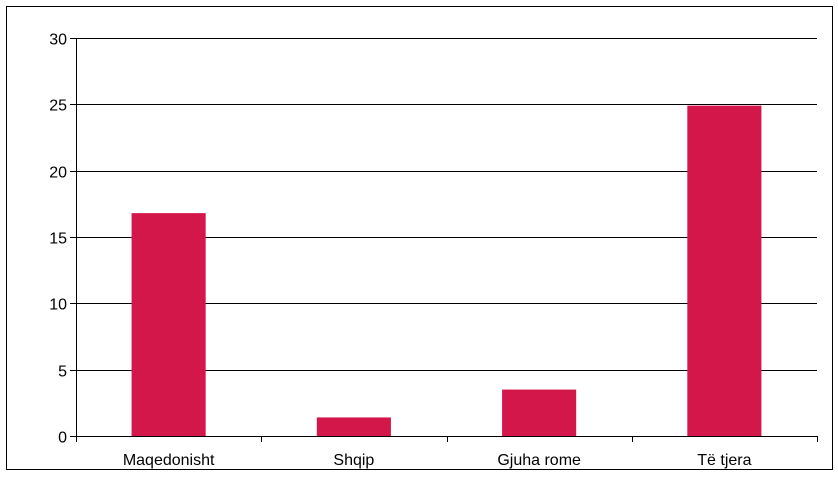 This screenshot has height=479, width=838. What do you see at coordinates (168, 324) in the screenshot?
I see `bar-maqedonisht` at bounding box center [168, 324].